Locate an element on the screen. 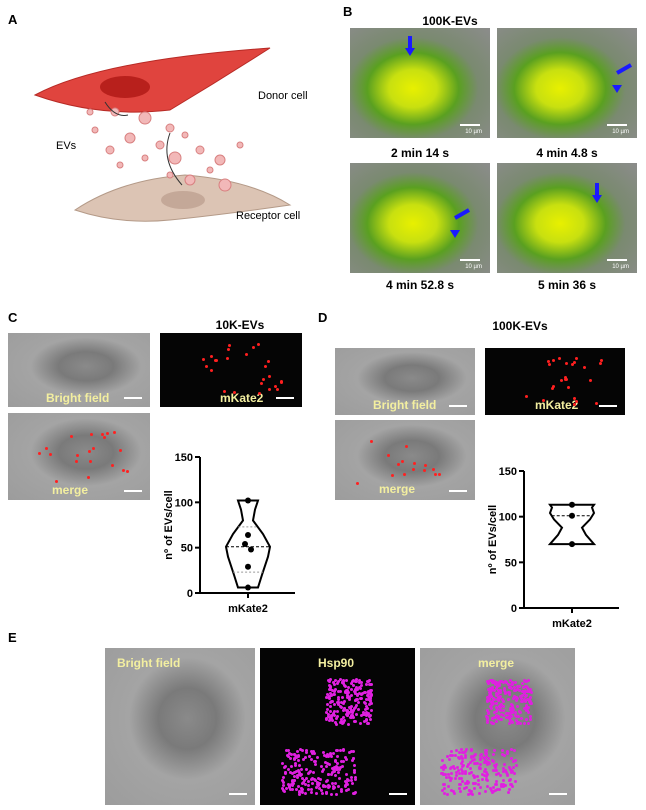  e-brightfield-image: Bright field is located at coordinates (180, 726).